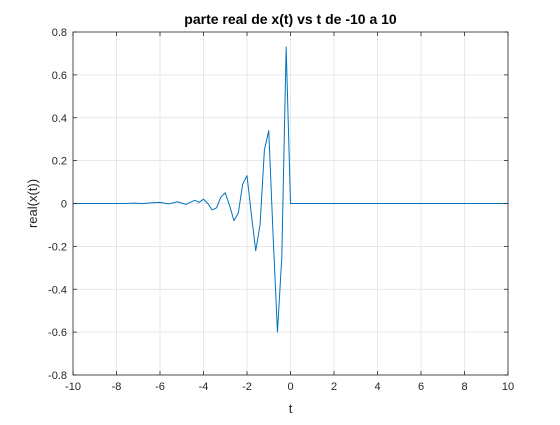 This screenshot has height=425, width=560. Describe the element at coordinates (117, 387) in the screenshot. I see `x-tick-label: -8` at that location.